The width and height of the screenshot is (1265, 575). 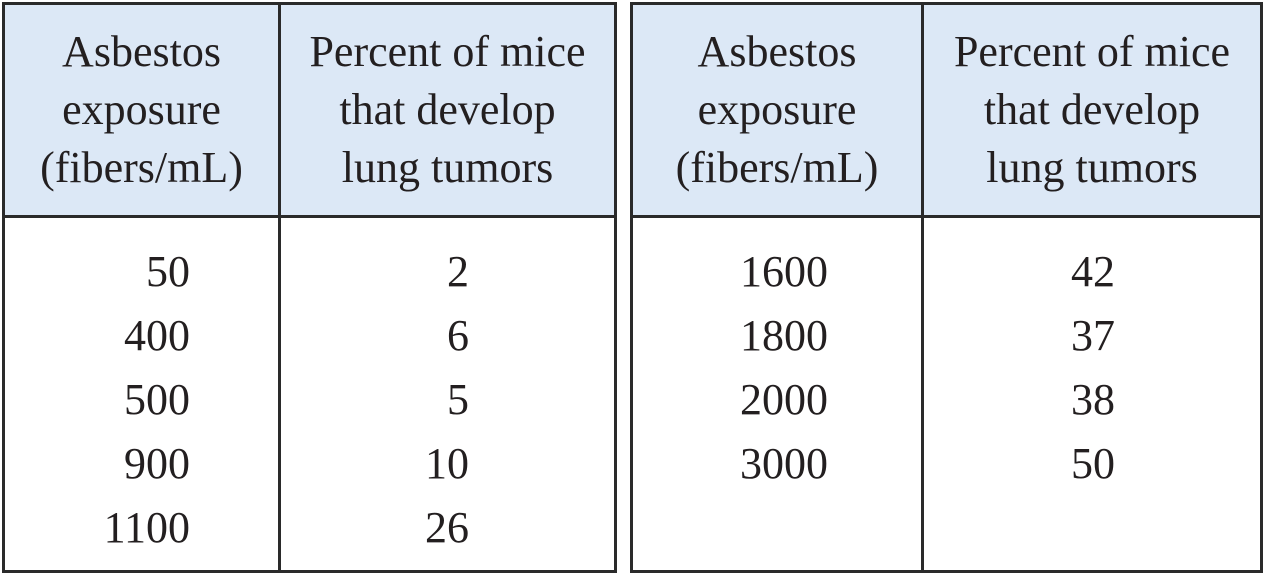 I want to click on table-cell: 37, so click(x=1093, y=335).